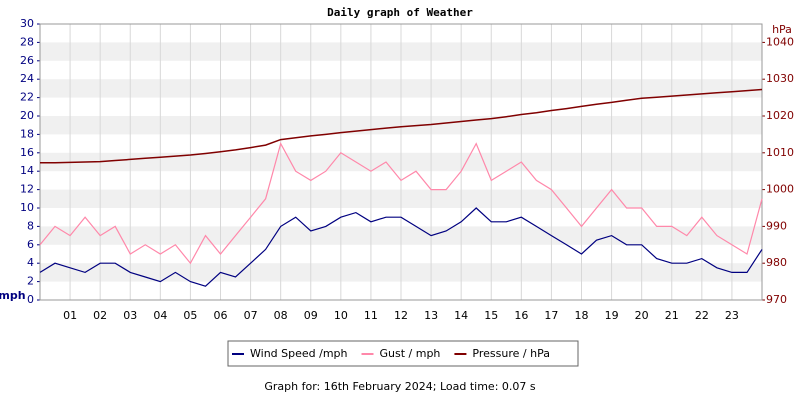  What do you see at coordinates (461, 315) in the screenshot?
I see `x-tick-label: 14` at bounding box center [461, 315].